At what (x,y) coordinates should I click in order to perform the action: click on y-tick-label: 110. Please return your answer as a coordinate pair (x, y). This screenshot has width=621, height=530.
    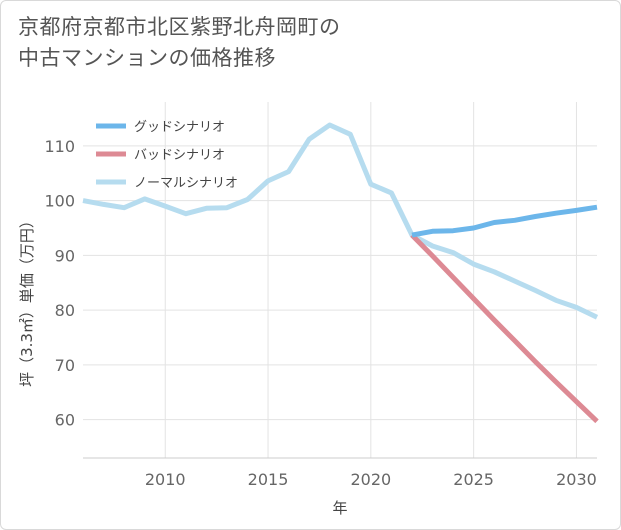
    Looking at the image, I should click on (59, 146).